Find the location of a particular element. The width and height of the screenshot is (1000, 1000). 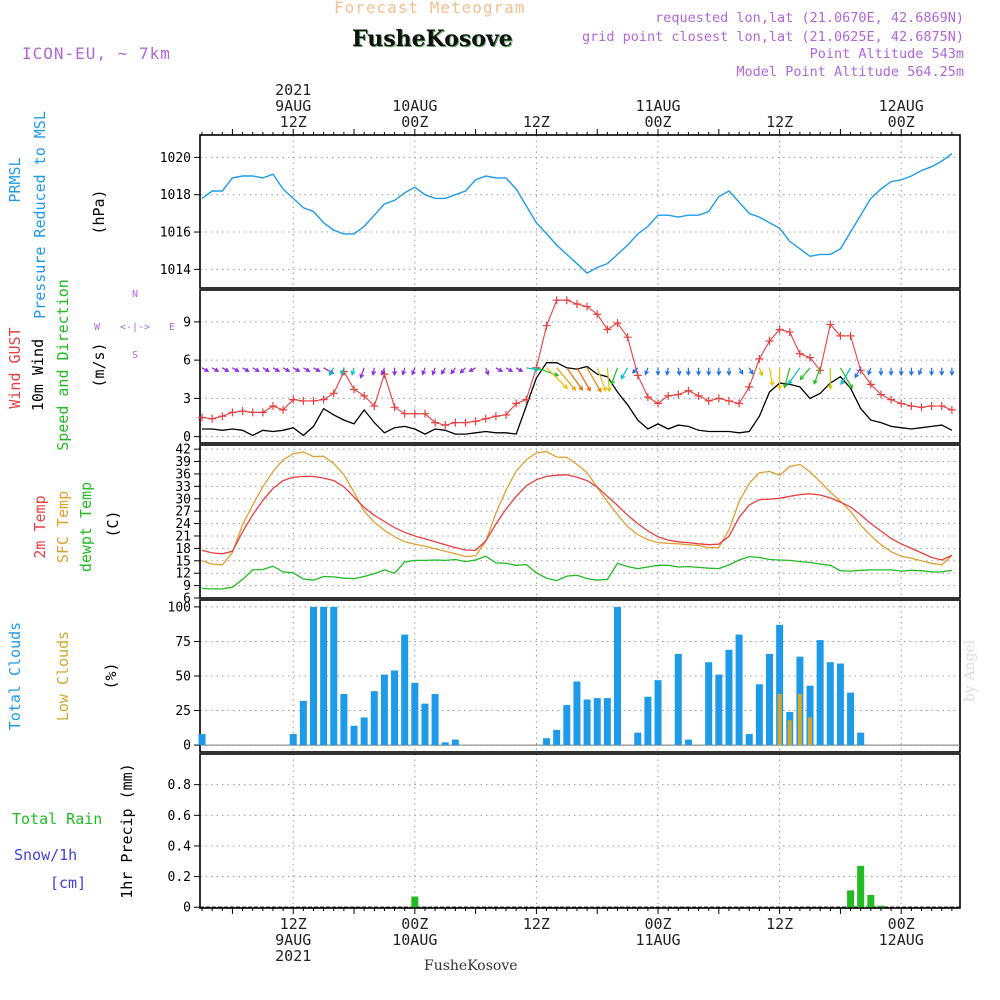

model-point-altitude: Model Point Altitude 564.25m is located at coordinates (850, 72).